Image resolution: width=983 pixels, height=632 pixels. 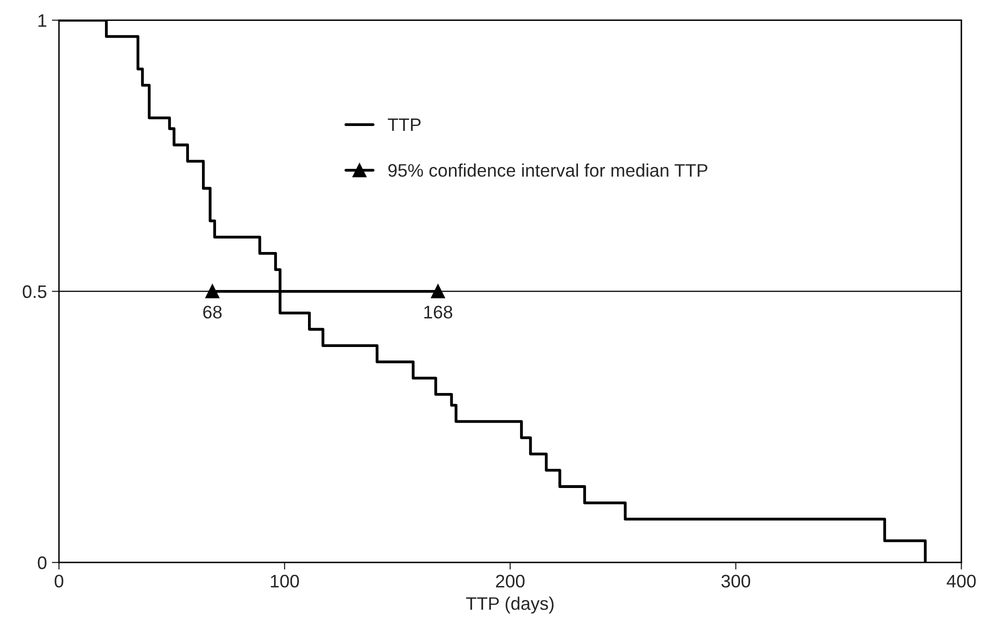 I want to click on y-tick-label: 1, so click(x=42, y=20).